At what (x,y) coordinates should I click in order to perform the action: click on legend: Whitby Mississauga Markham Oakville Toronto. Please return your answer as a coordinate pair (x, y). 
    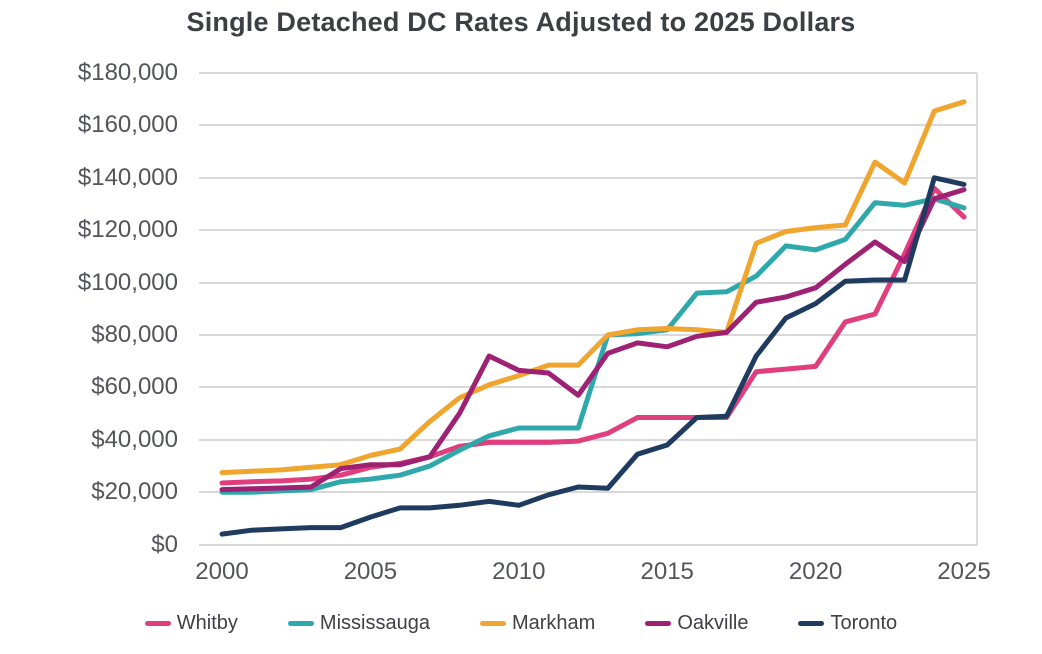
    Looking at the image, I should click on (521, 623).